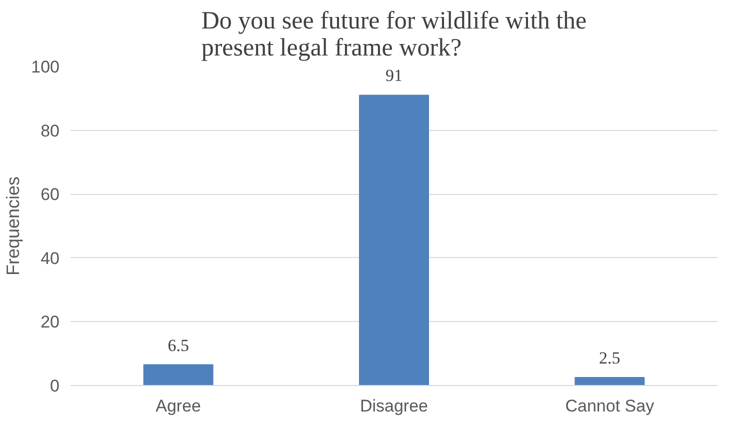 The image size is (741, 423). I want to click on data-label: 6.5, so click(178, 345).